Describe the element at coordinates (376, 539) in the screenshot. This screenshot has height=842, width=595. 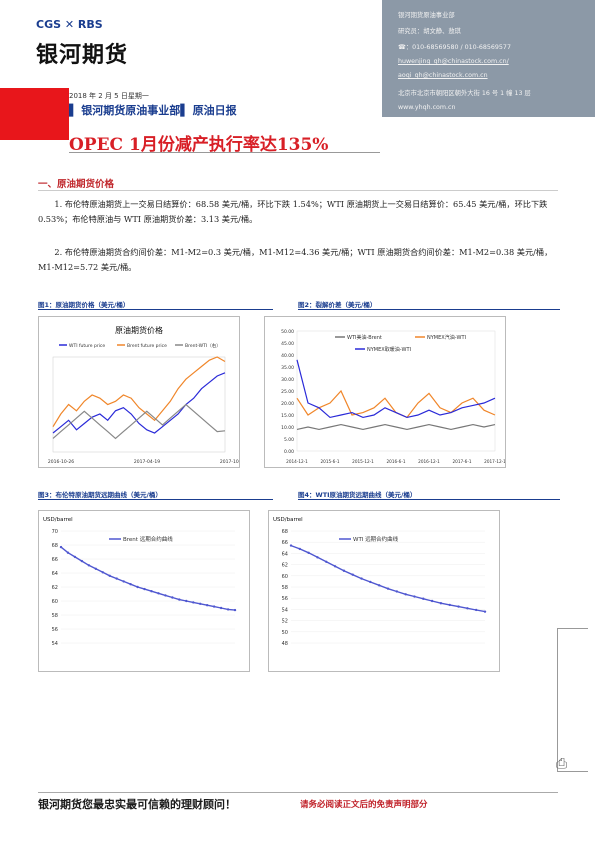
I see `chart4-legend-label: WTI 远期合约曲线` at that location.